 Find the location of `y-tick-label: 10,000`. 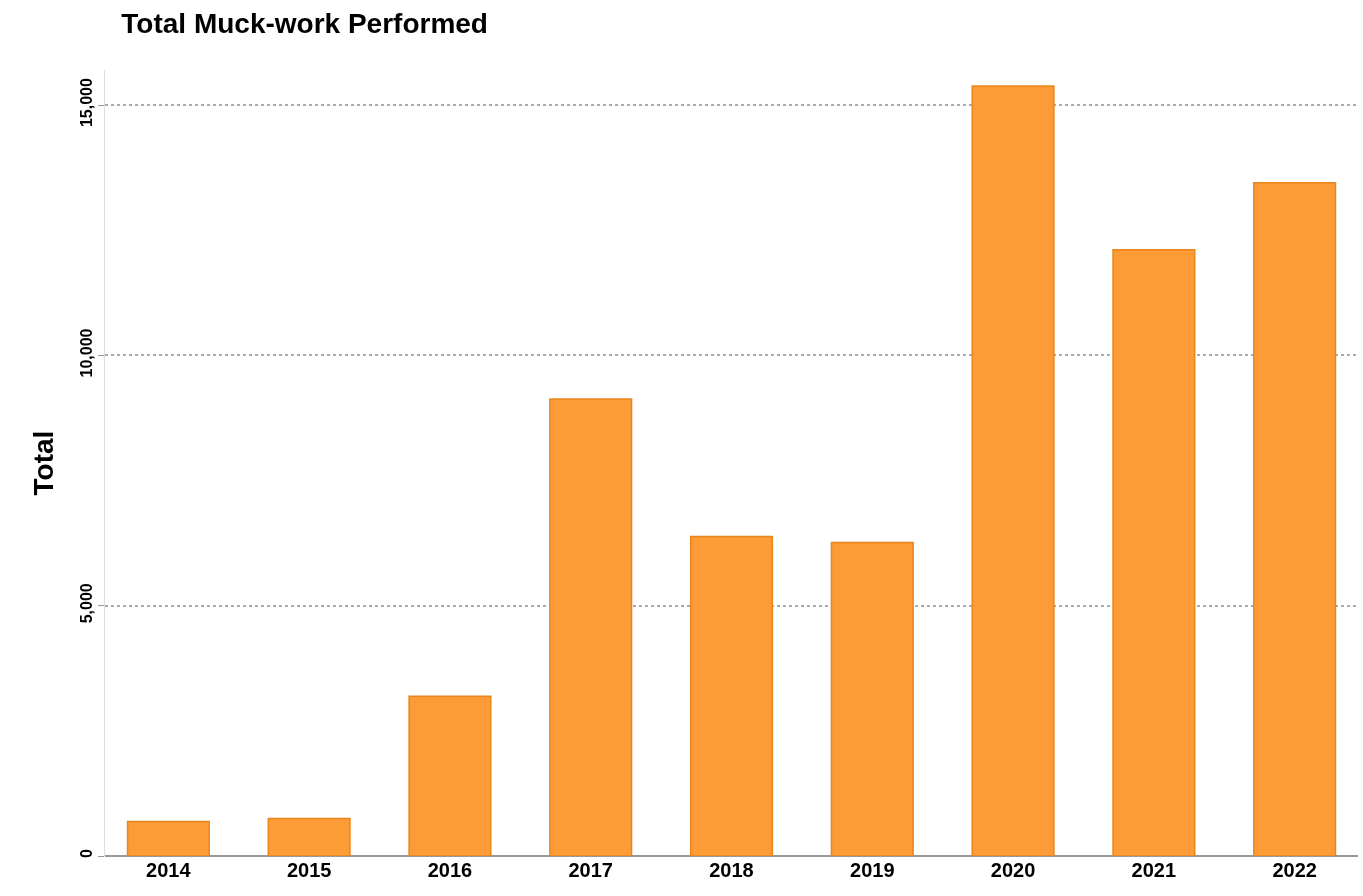

y-tick-label: 10,000 is located at coordinates (86, 353).